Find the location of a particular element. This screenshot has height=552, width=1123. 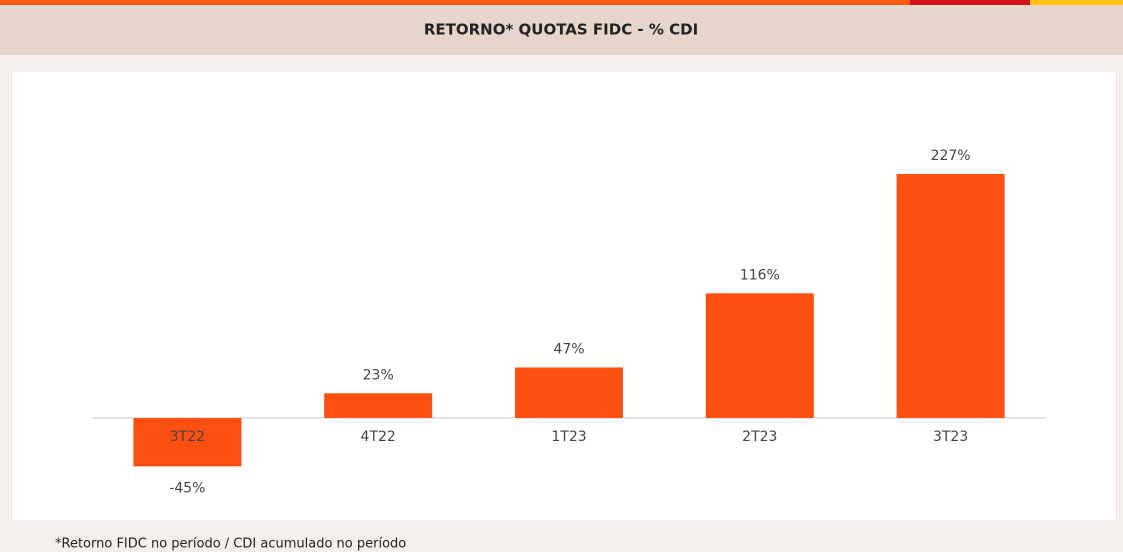

data-label: 23% is located at coordinates (378, 375).